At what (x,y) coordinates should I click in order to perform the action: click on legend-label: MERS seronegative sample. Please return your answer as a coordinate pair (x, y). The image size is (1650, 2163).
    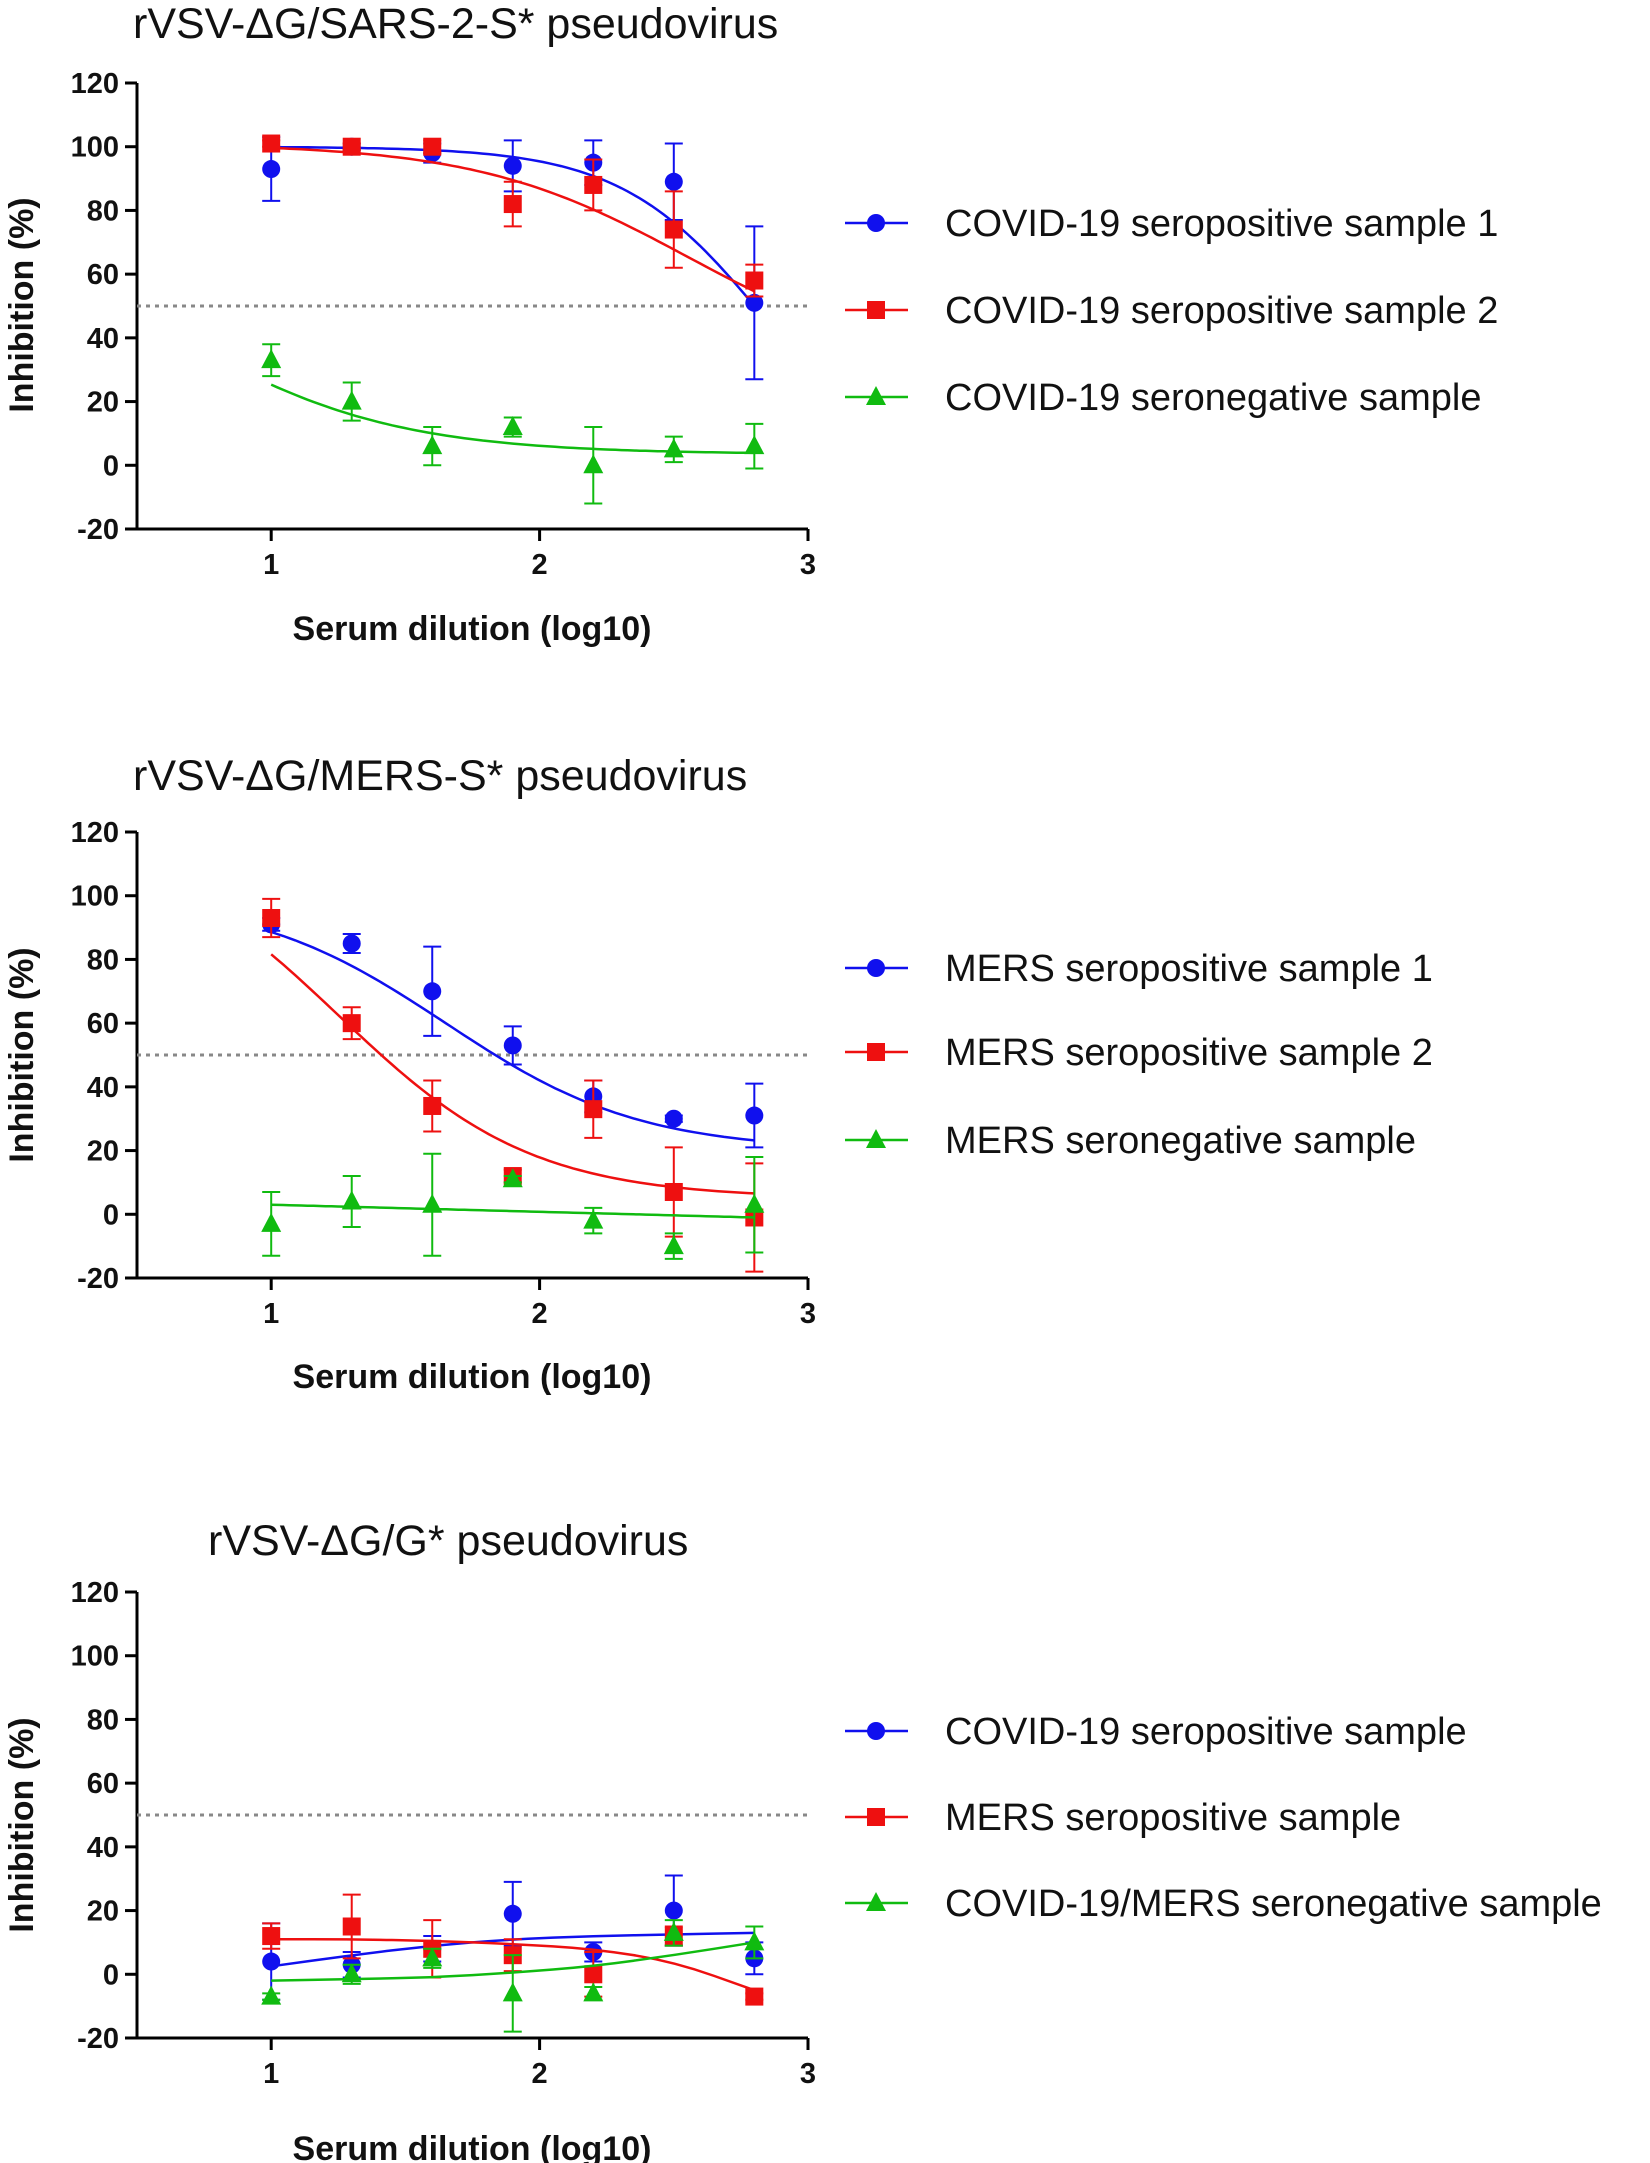
    Looking at the image, I should click on (1180, 1141).